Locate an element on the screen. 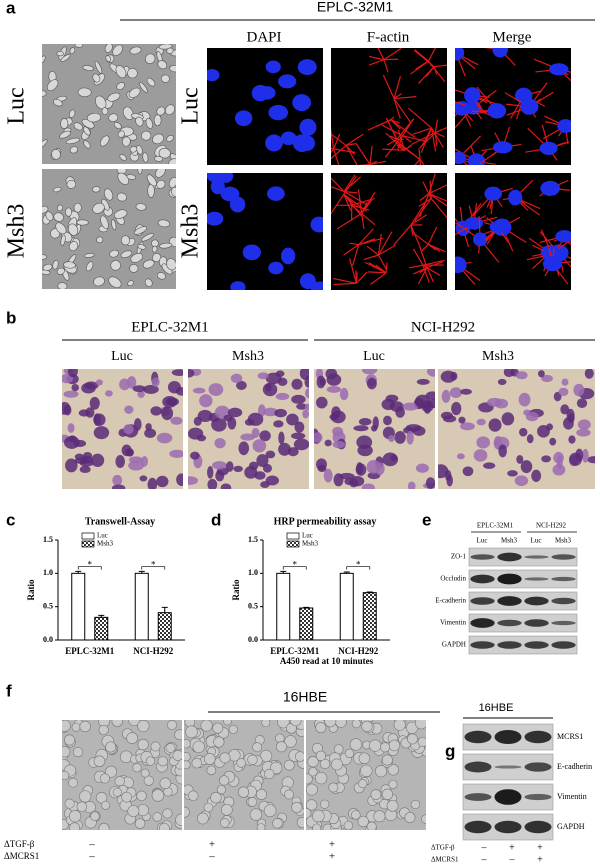  blot-bg is located at coordinates (523, 645).